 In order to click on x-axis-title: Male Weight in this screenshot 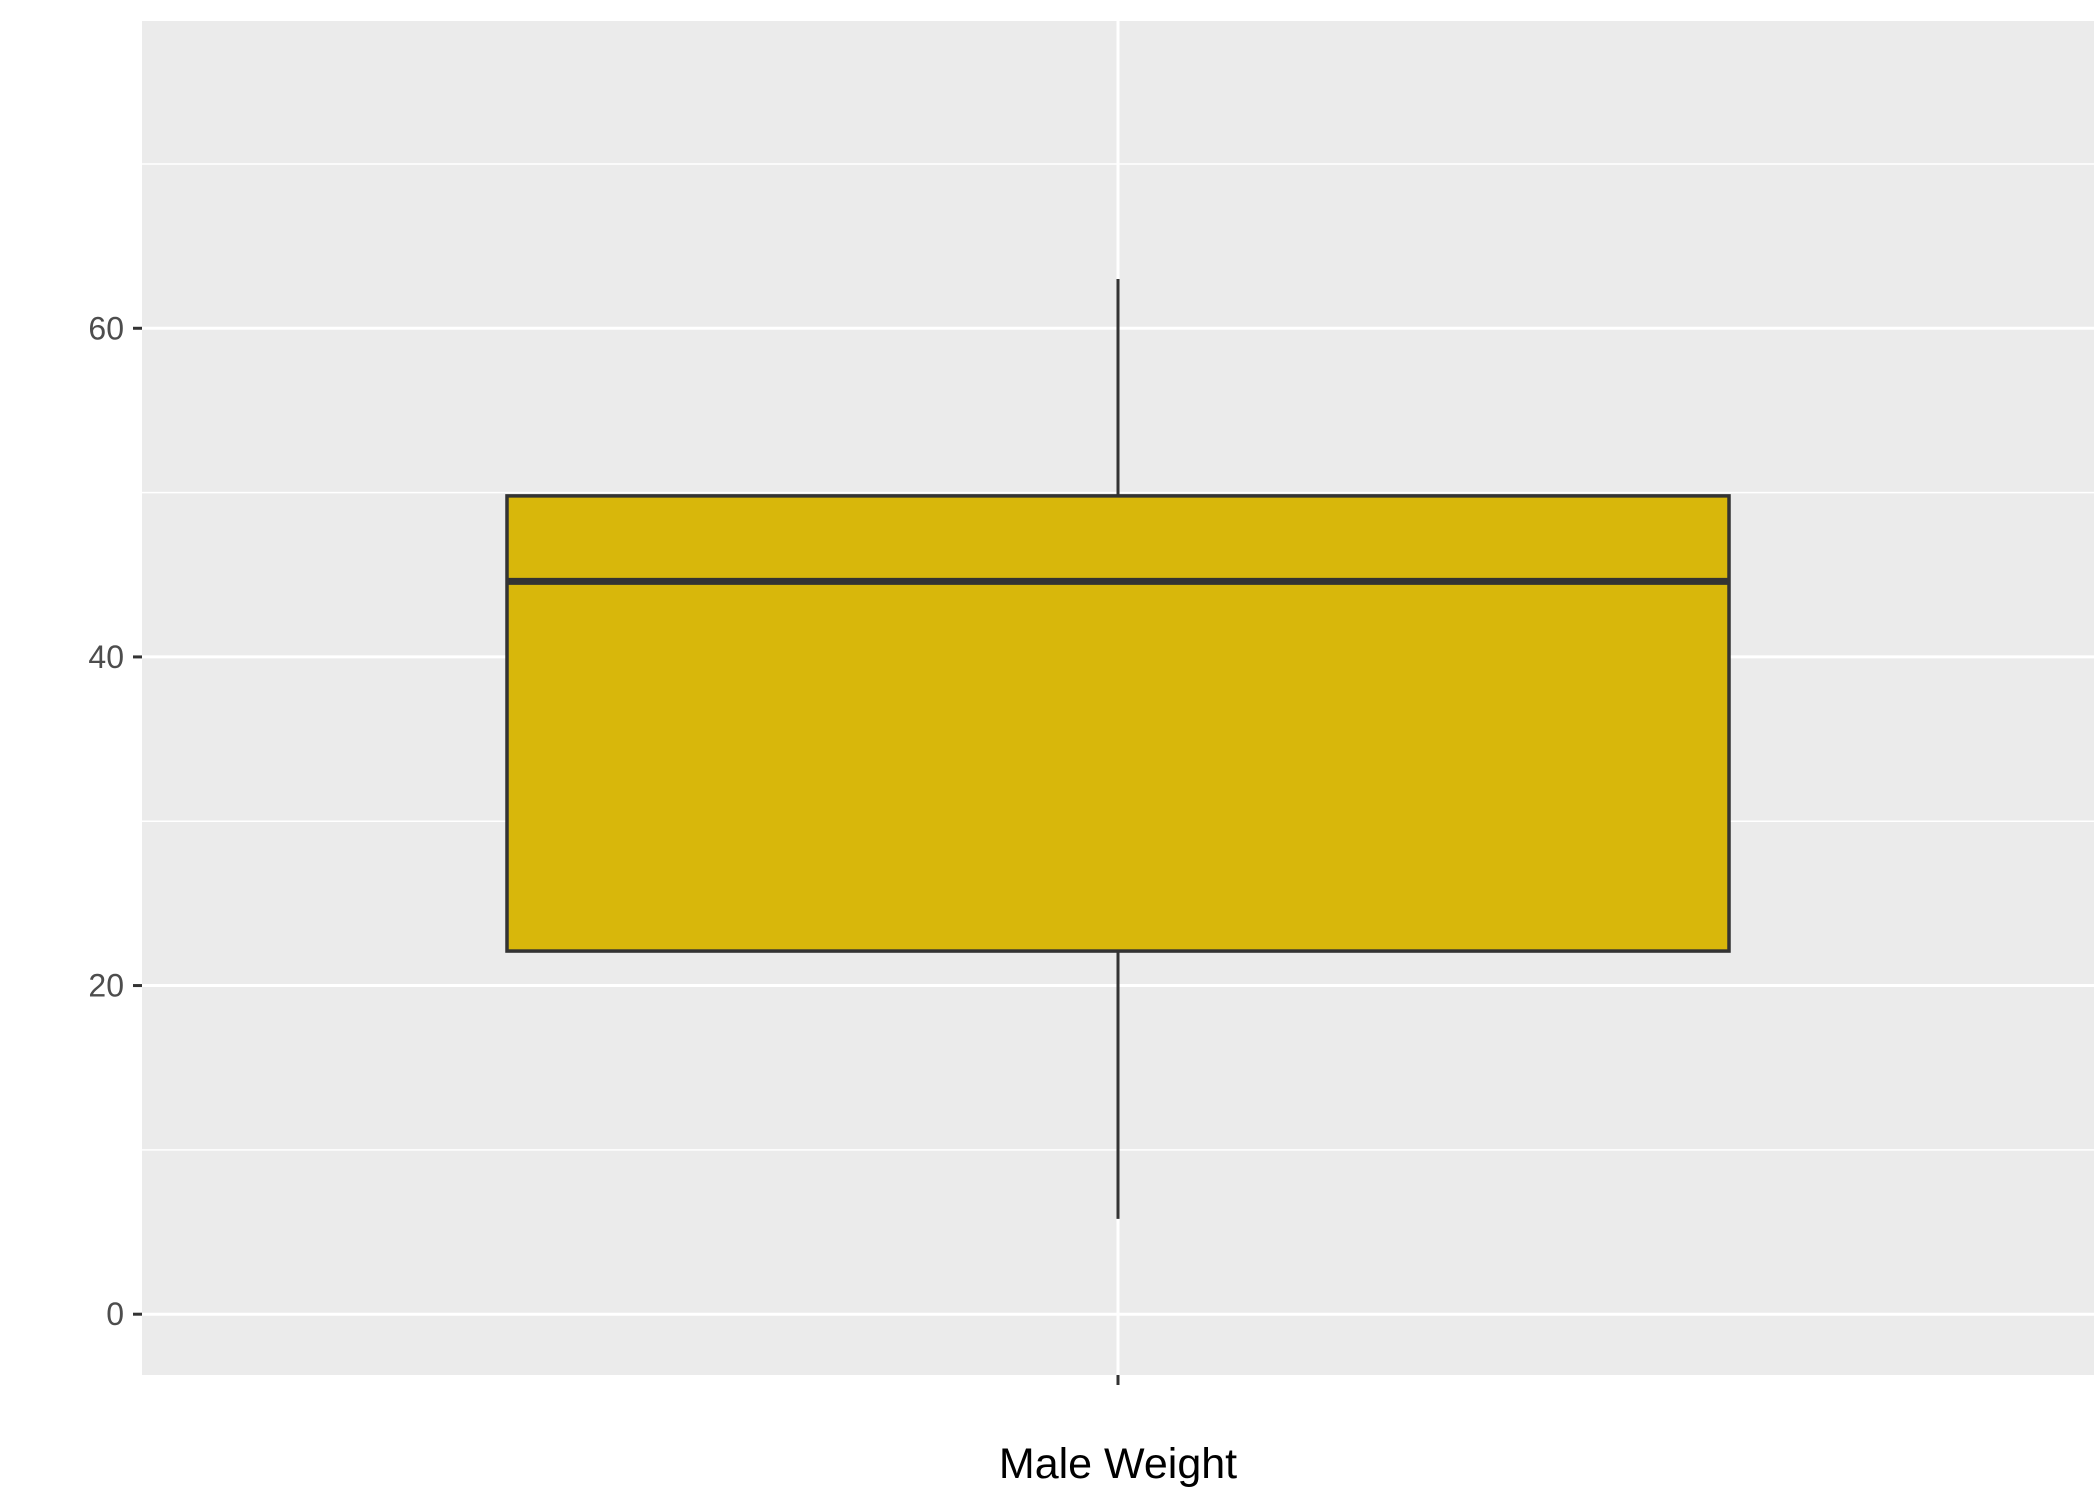, I will do `click(1118, 1464)`.